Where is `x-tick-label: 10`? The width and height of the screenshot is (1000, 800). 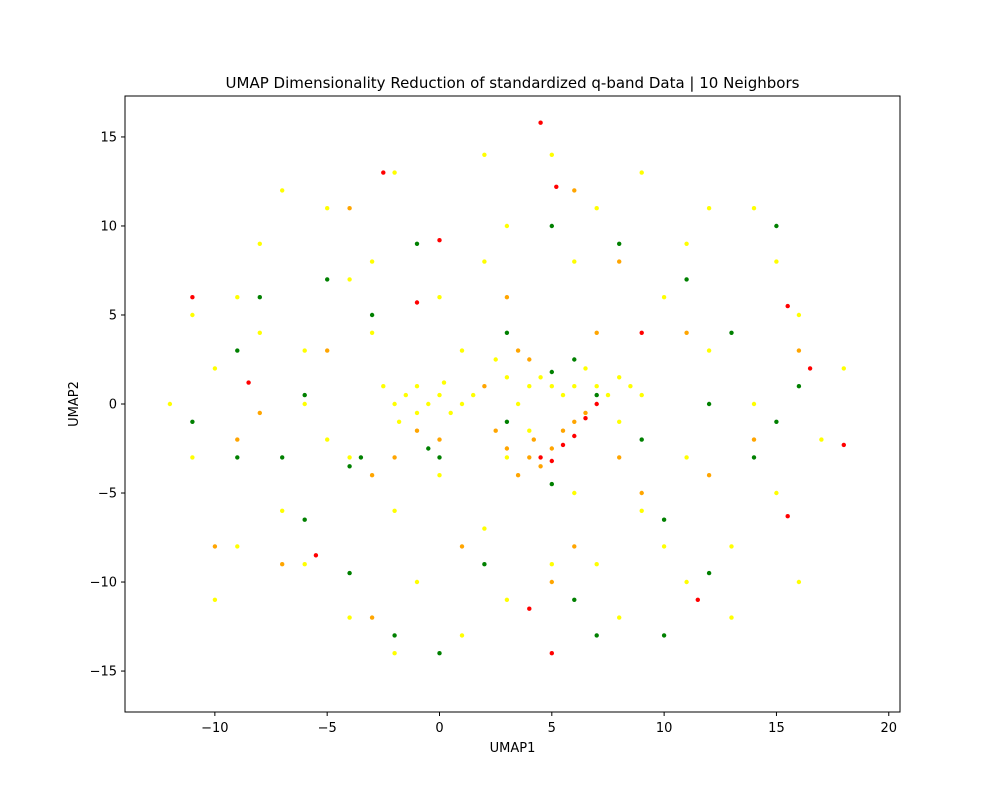
x-tick-label: 10 is located at coordinates (664, 728).